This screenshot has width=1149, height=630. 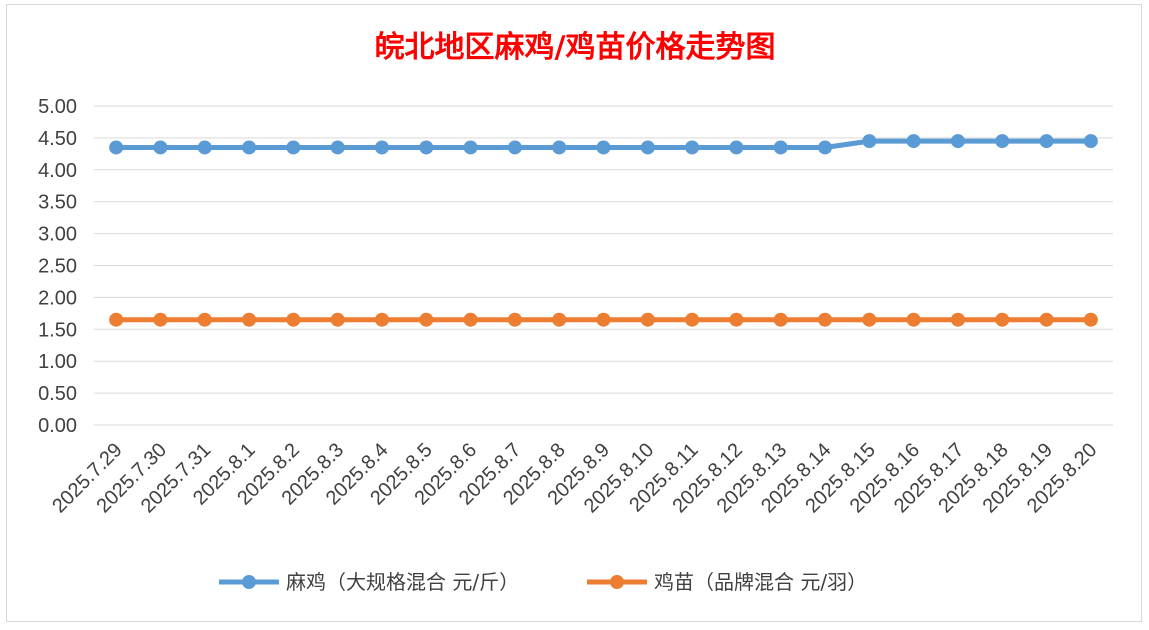 What do you see at coordinates (57, 235) in the screenshot?
I see `y-tick-label: 3.00` at bounding box center [57, 235].